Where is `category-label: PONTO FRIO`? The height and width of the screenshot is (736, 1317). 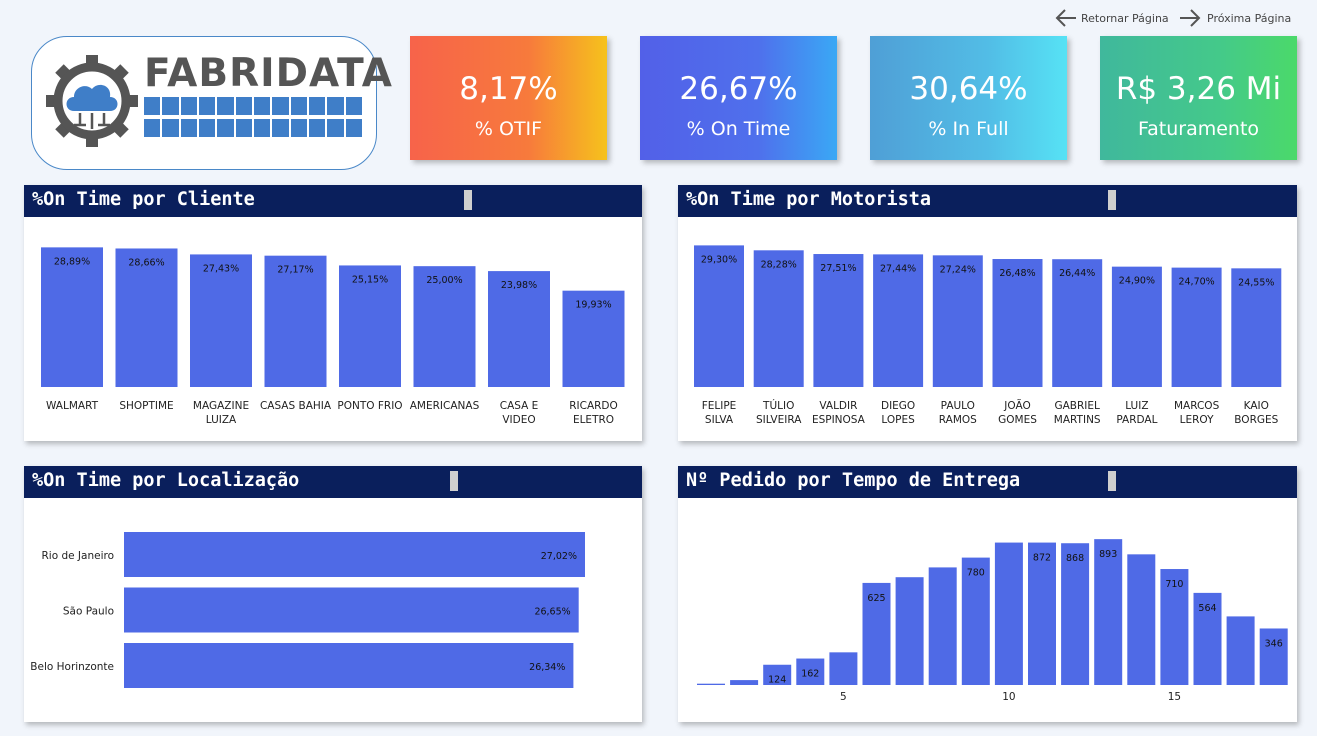
category-label: PONTO FRIO is located at coordinates (369, 406).